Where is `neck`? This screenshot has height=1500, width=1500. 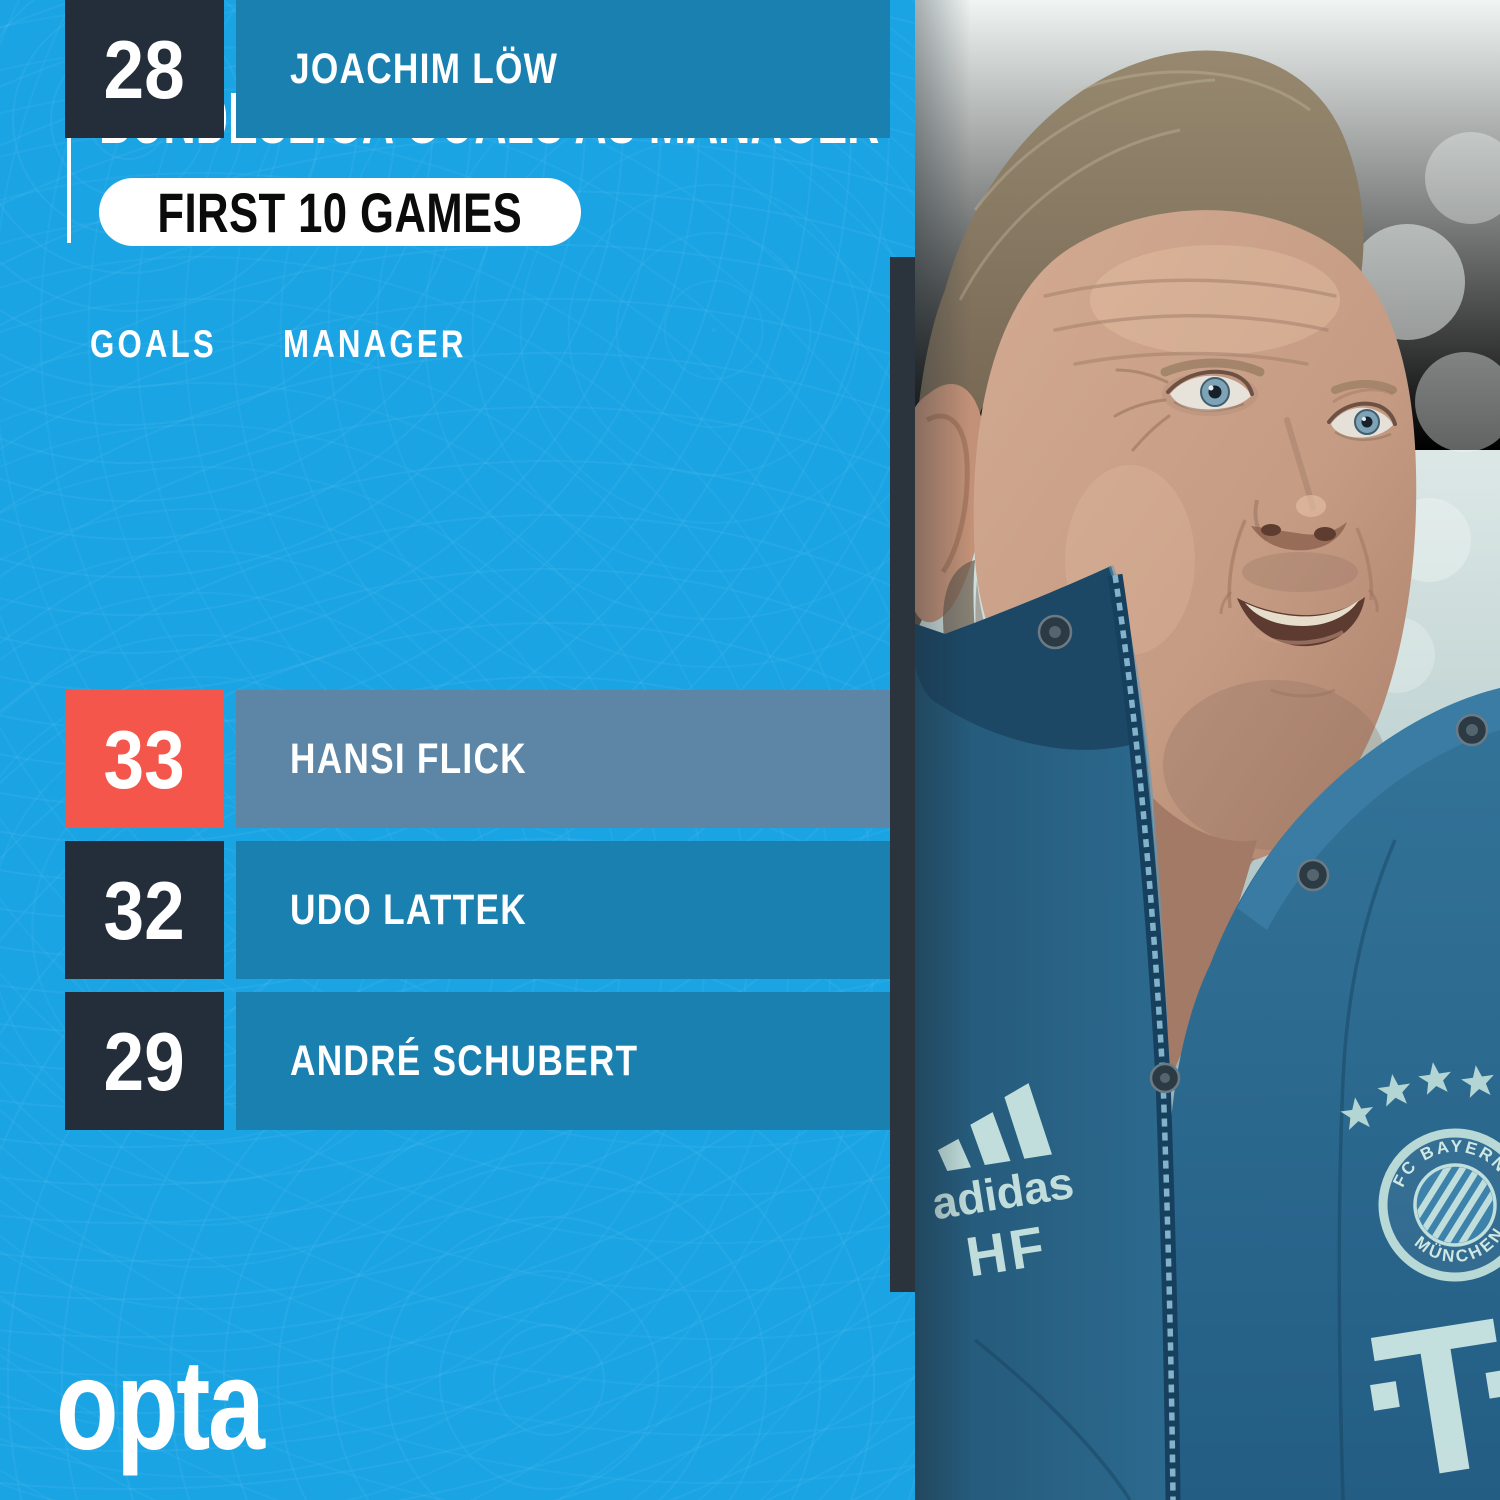
neck is located at coordinates (1205, 943).